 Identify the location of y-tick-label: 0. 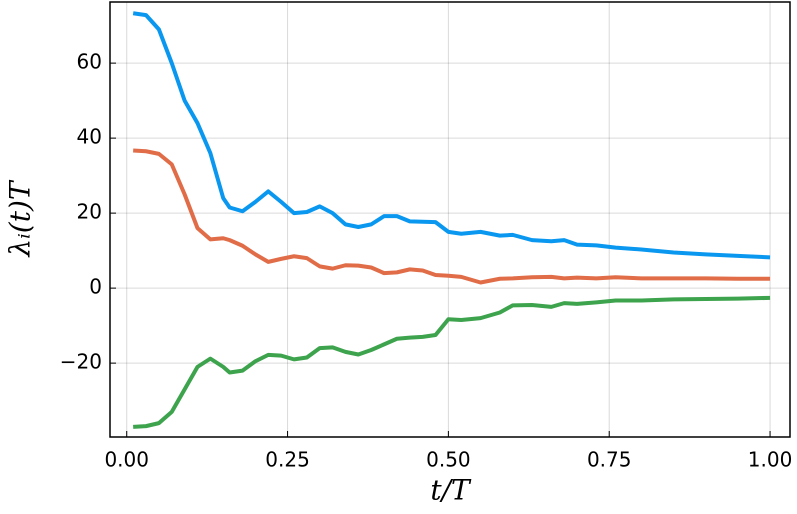
(95, 287).